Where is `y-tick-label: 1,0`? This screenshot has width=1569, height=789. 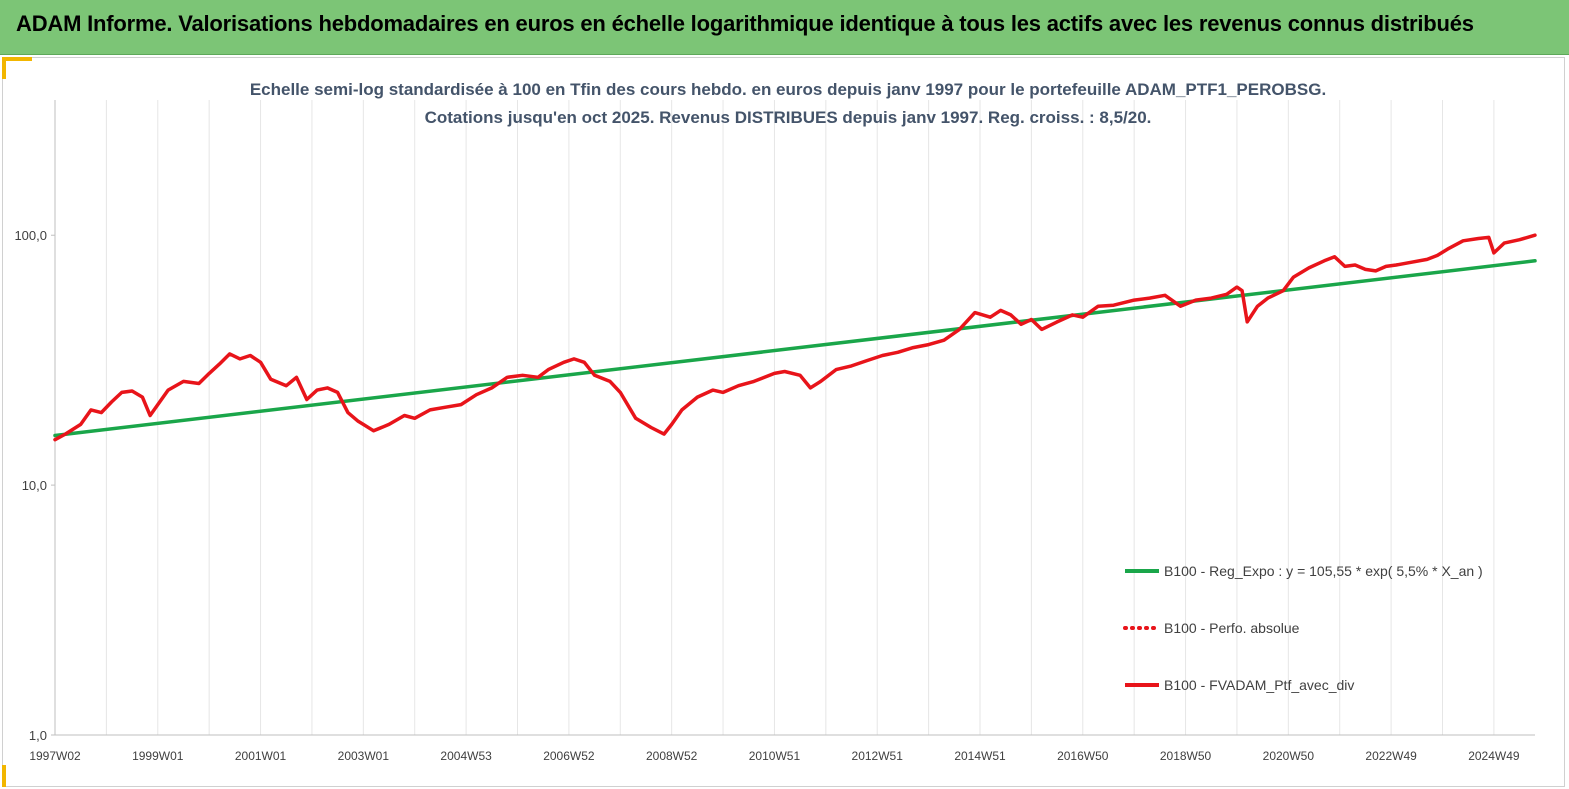
y-tick-label: 1,0 is located at coordinates (38, 735).